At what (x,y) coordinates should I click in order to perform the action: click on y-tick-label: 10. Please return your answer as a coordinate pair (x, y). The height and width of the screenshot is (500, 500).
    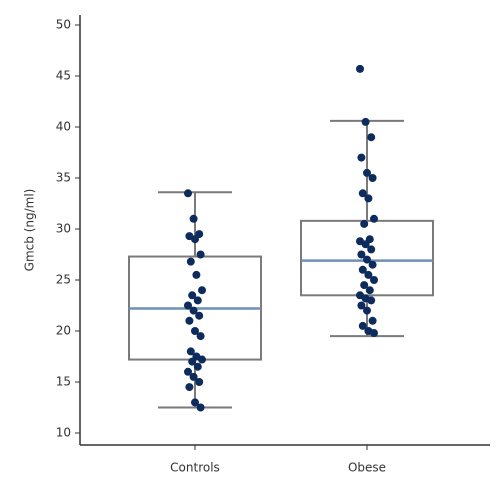
    Looking at the image, I should click on (63, 433).